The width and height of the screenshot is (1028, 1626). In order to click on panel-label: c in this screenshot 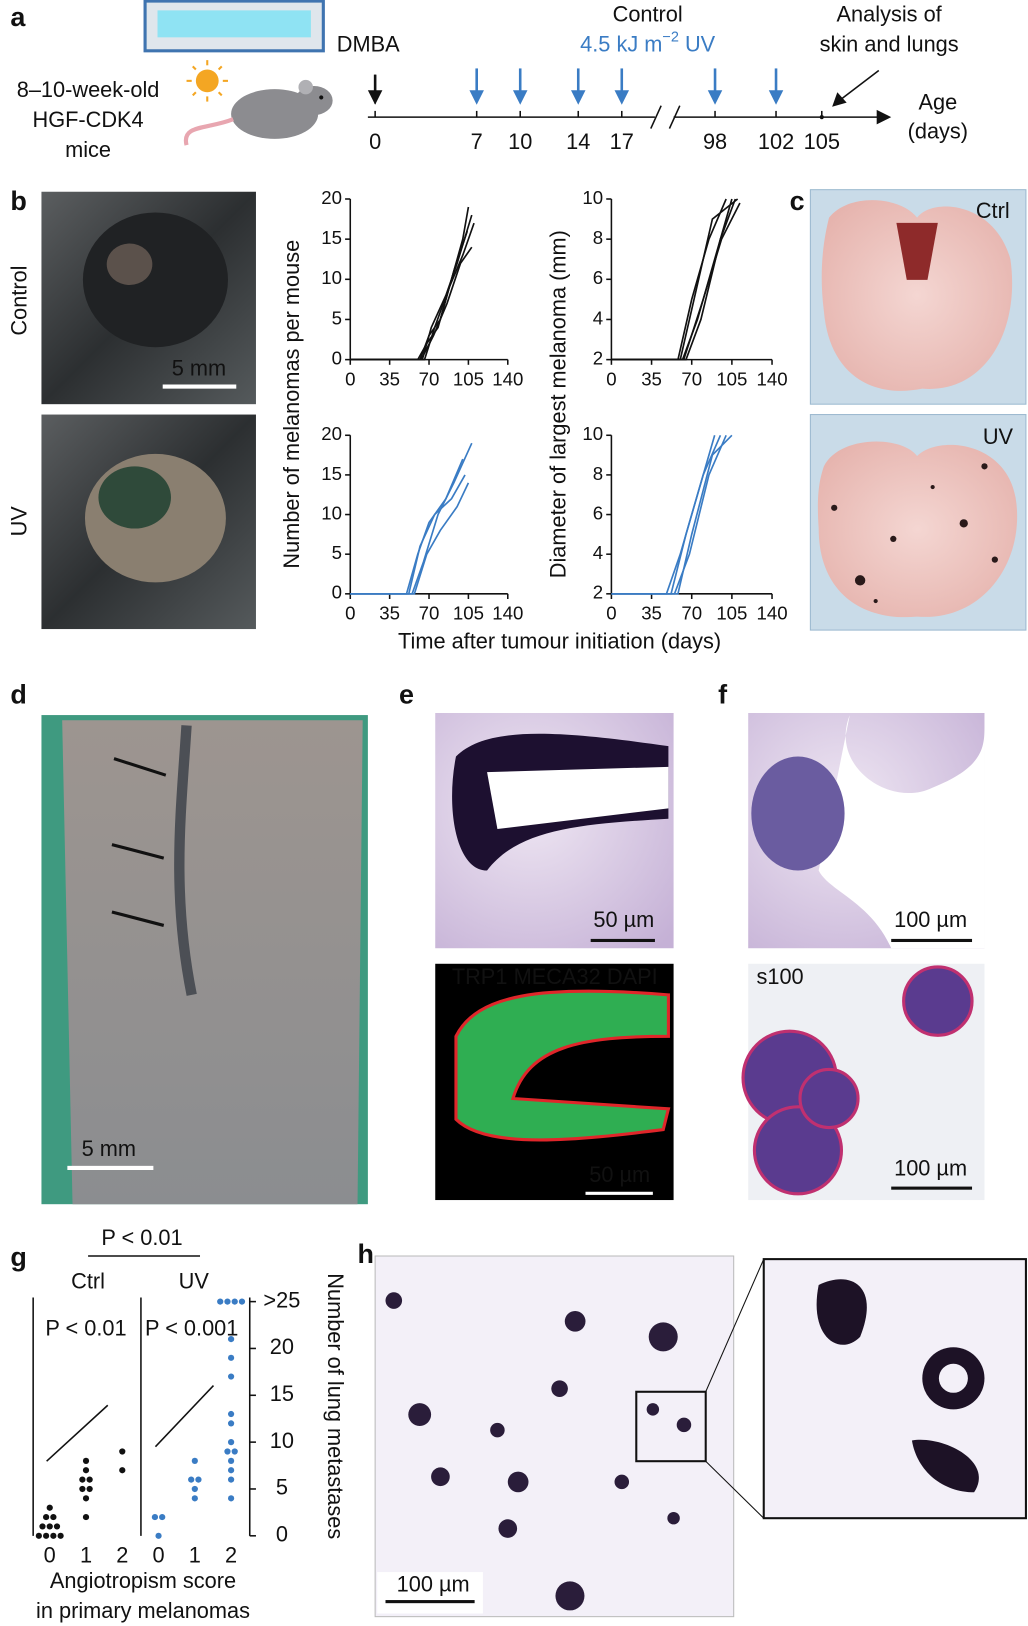, I will do `click(797, 201)`.